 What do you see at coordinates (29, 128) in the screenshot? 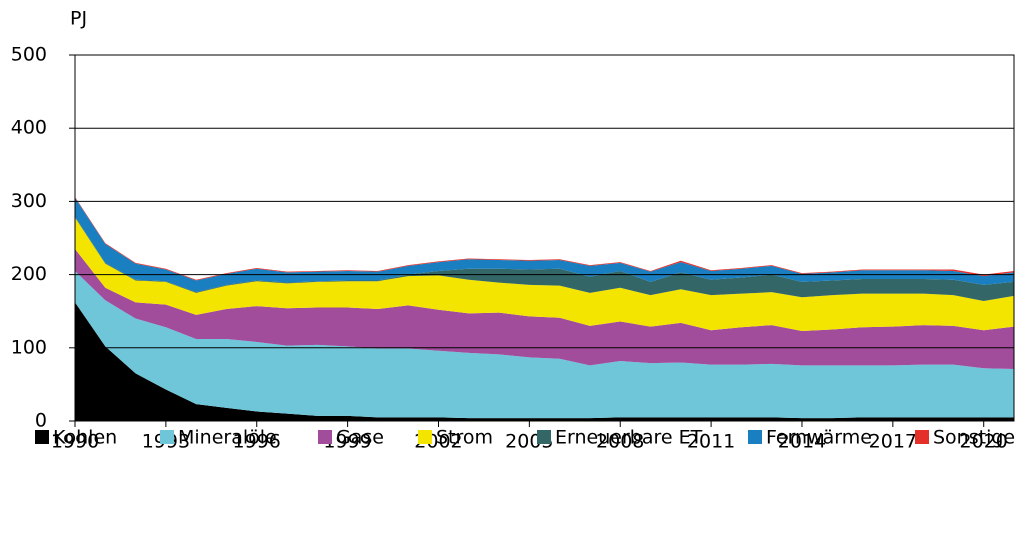
I see `y-tick-label: 400` at bounding box center [29, 128].